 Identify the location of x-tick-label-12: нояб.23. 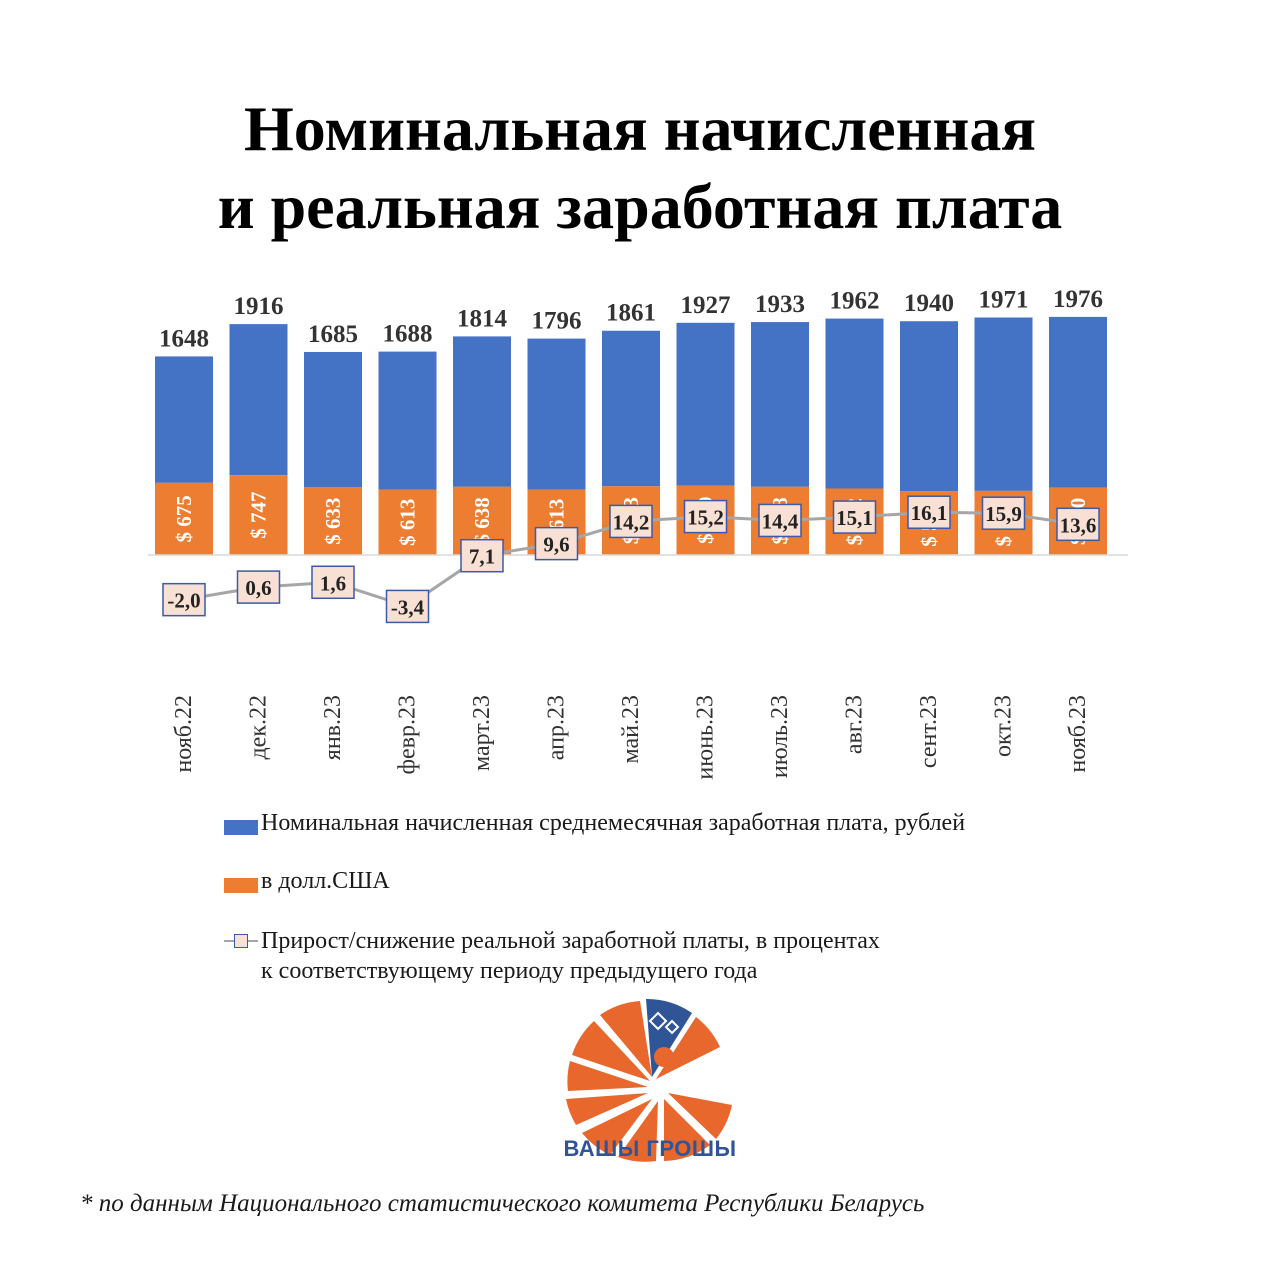
(1078, 734).